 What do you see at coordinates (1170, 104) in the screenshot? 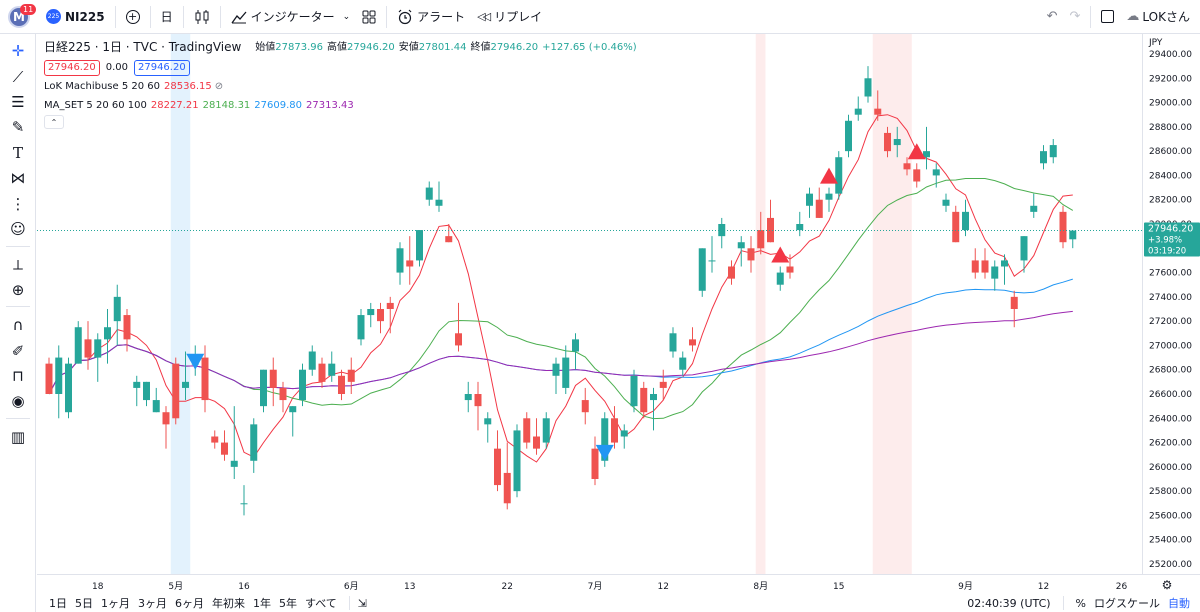
I see `price-tick: 29000.00` at bounding box center [1170, 104].